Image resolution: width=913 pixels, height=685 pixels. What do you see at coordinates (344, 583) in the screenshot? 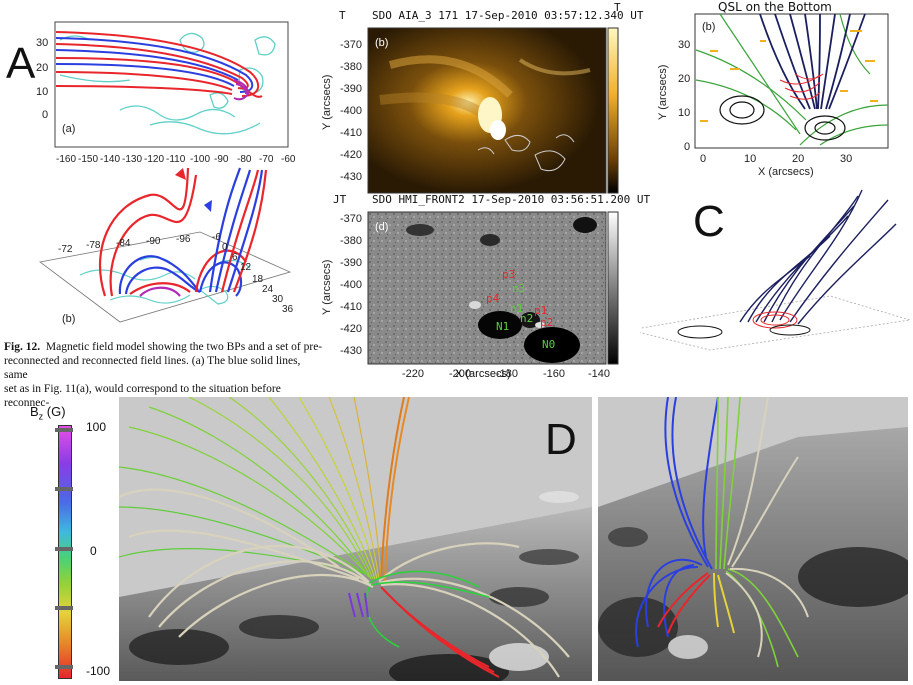
I see `field-lines-white-left` at bounding box center [344, 583].